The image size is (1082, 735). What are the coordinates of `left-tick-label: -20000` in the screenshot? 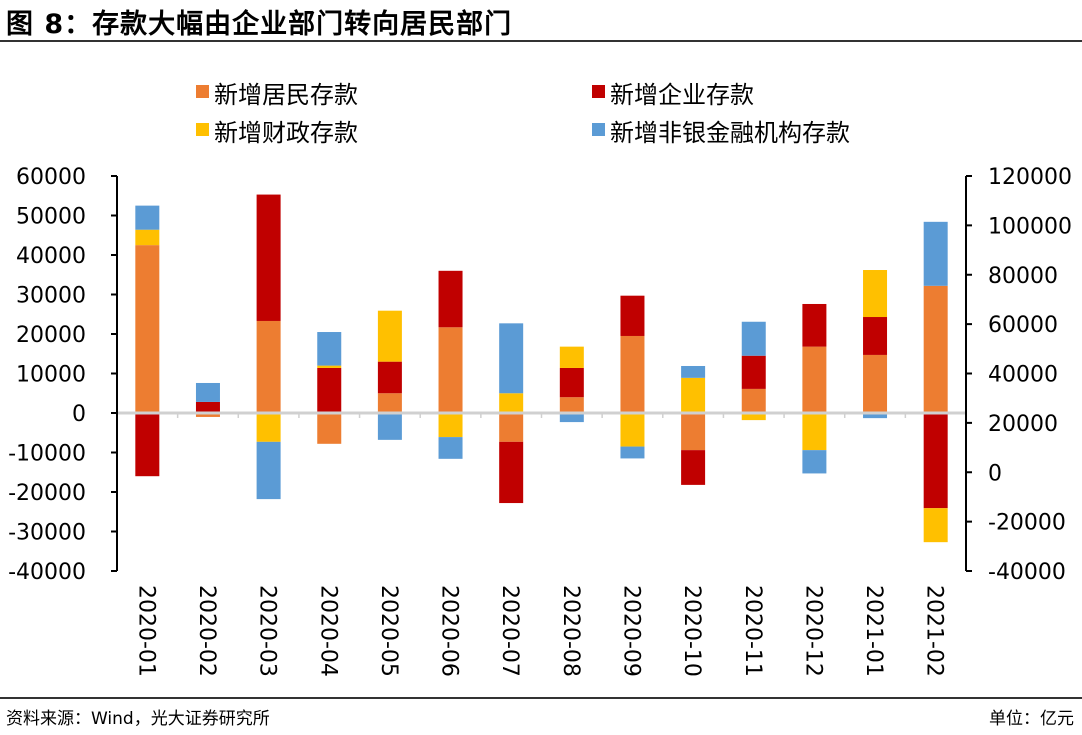 It's located at (47, 493).